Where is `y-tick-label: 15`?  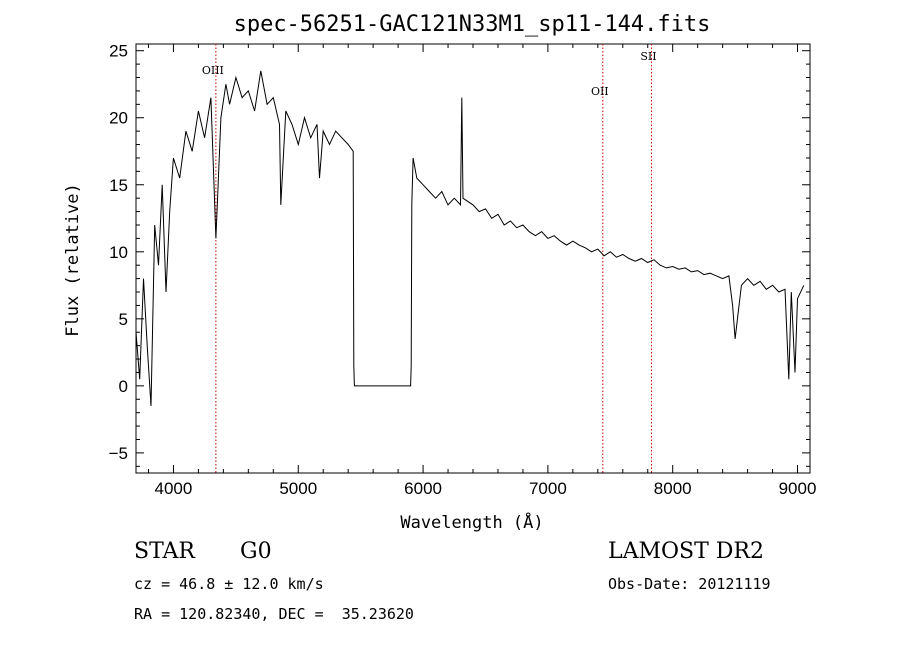
y-tick-label: 15 is located at coordinates (118, 185).